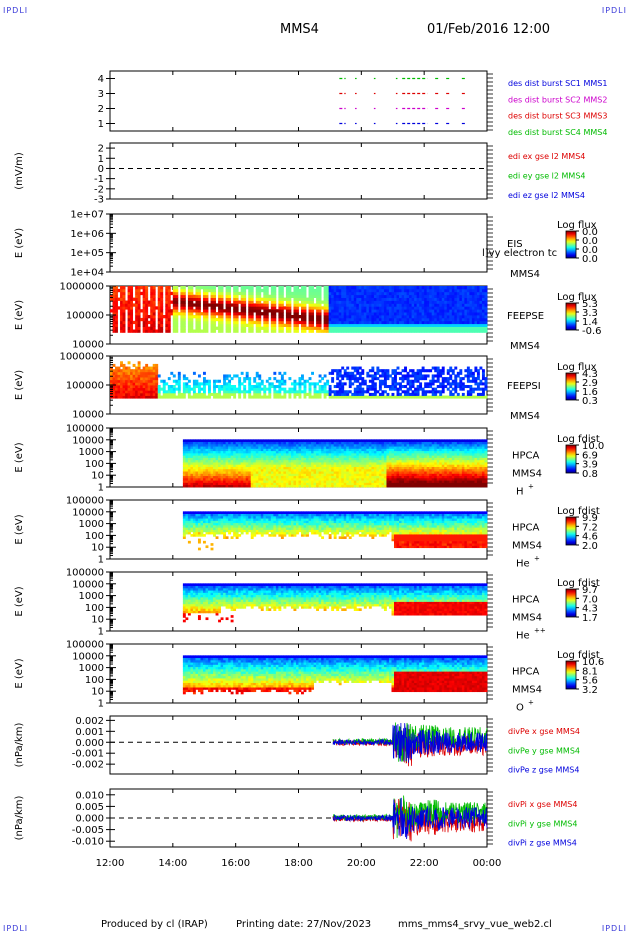 The height and width of the screenshot is (934, 630). I want to click on eis-colorbar-tick-label: 0.0, so click(590, 232).